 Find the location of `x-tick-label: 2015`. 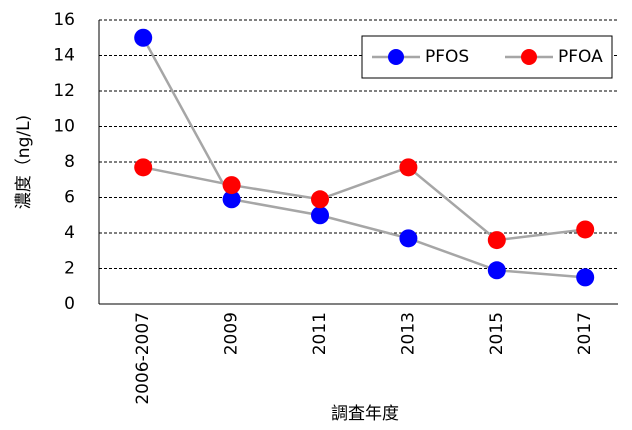

x-tick-label: 2015 is located at coordinates (497, 333).